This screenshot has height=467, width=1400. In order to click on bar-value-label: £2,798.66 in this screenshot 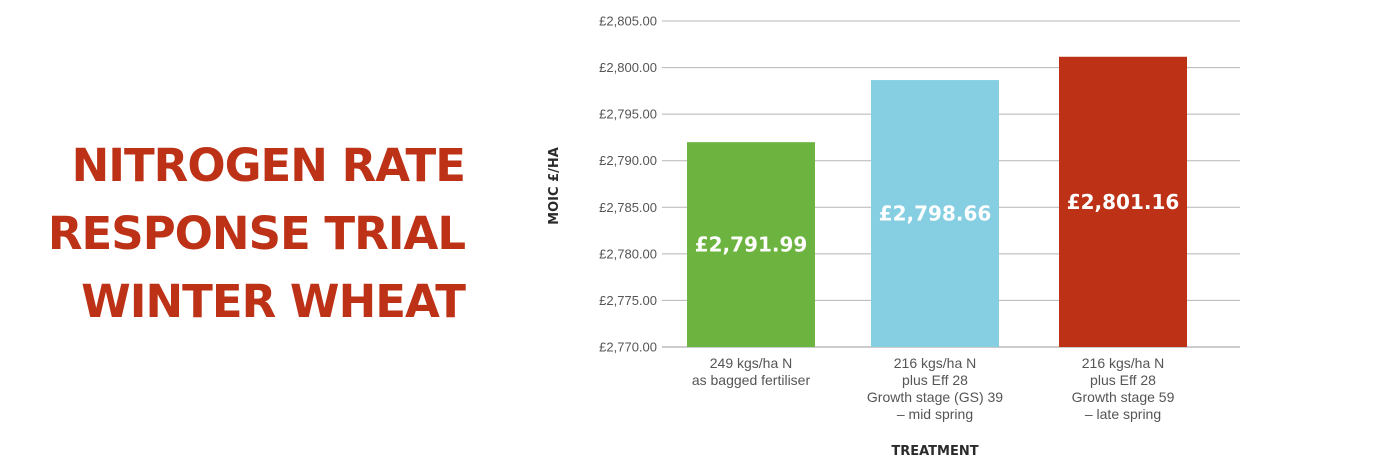, I will do `click(935, 214)`.